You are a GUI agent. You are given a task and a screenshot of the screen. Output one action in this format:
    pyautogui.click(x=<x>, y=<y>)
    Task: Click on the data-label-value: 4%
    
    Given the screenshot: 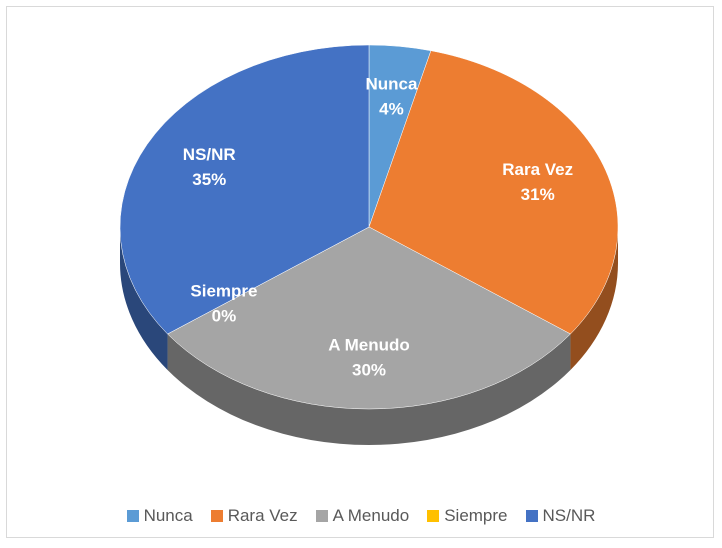 What is the action you would take?
    pyautogui.click(x=391, y=108)
    